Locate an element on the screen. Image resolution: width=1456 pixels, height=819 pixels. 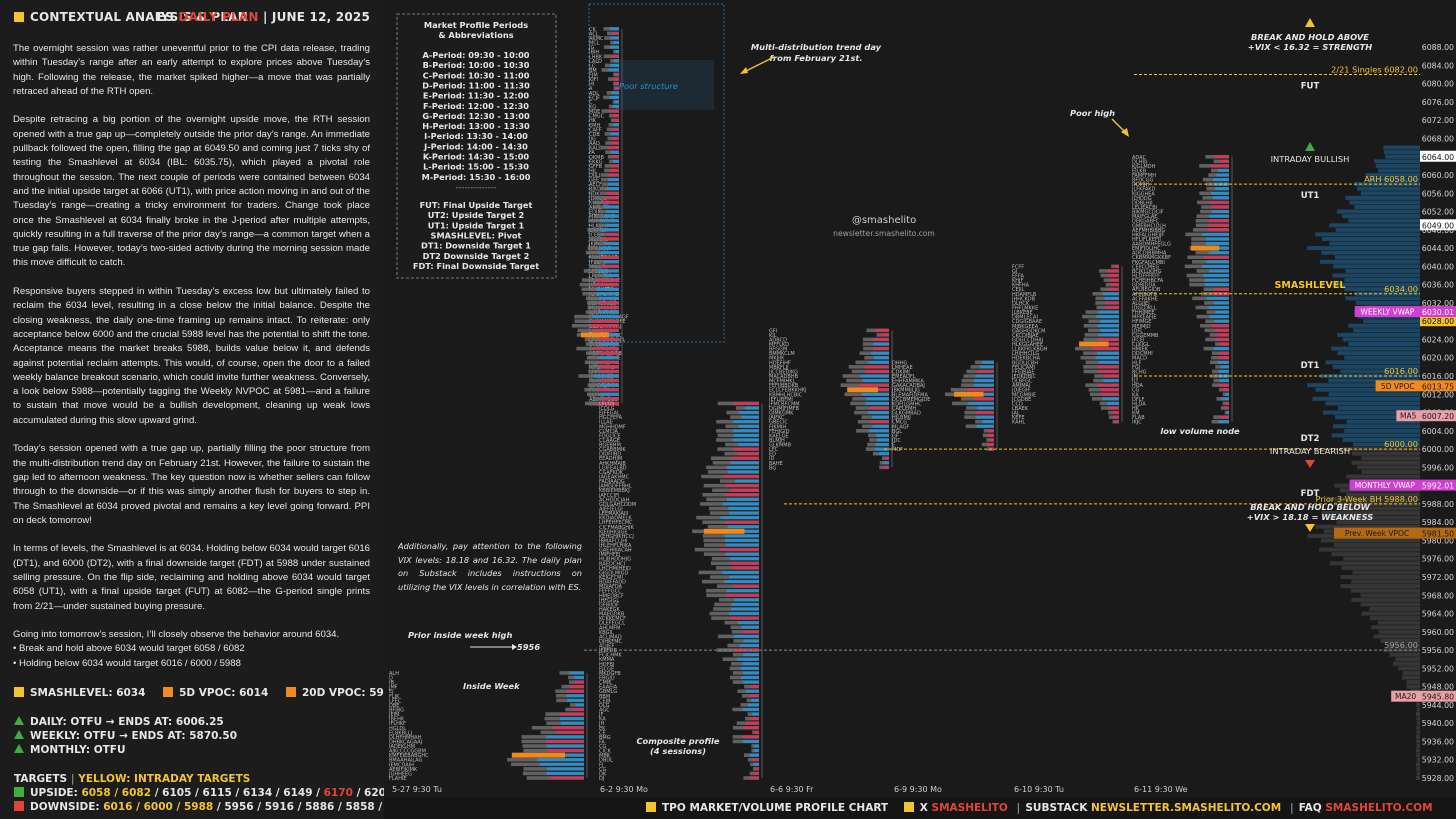
footer-faq-link: SMASHELITO.COM is located at coordinates (1379, 808).